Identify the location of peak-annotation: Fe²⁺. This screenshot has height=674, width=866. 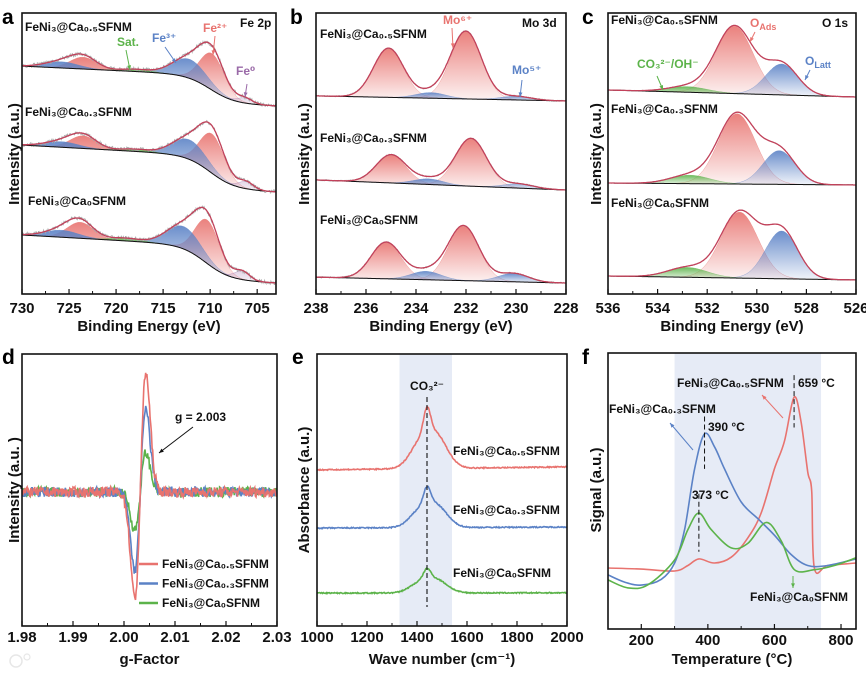
(215, 28).